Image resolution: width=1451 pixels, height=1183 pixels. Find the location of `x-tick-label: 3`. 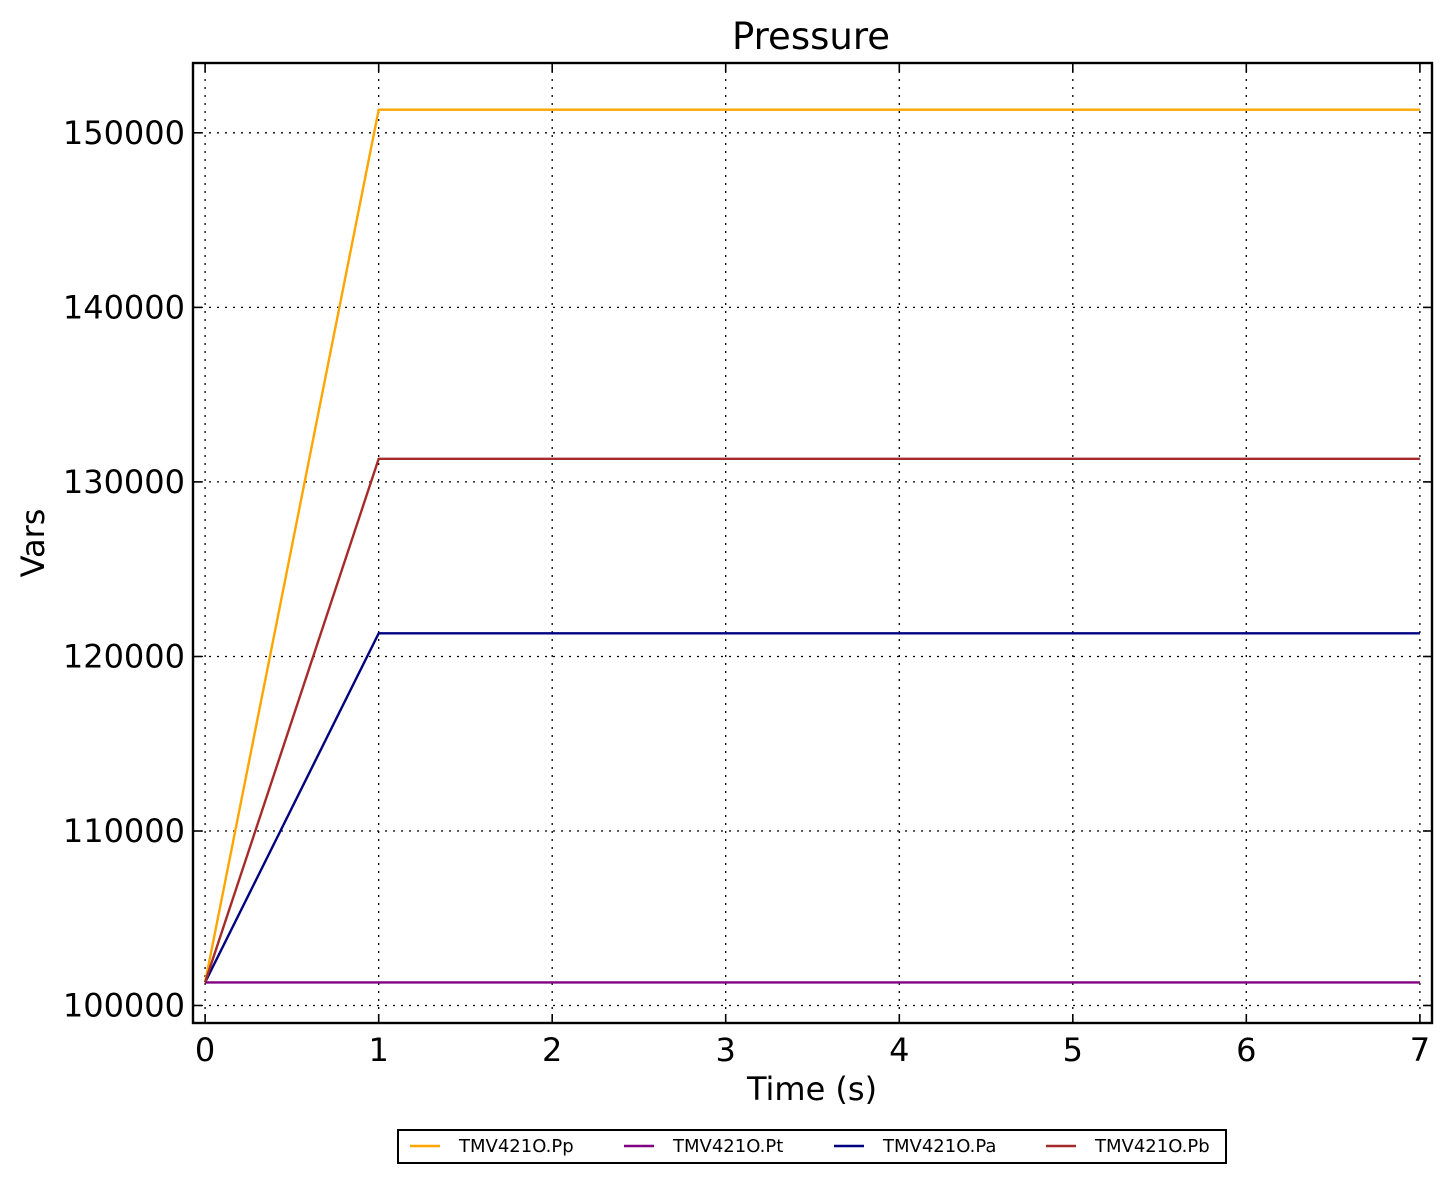

x-tick-label: 3 is located at coordinates (726, 1050).